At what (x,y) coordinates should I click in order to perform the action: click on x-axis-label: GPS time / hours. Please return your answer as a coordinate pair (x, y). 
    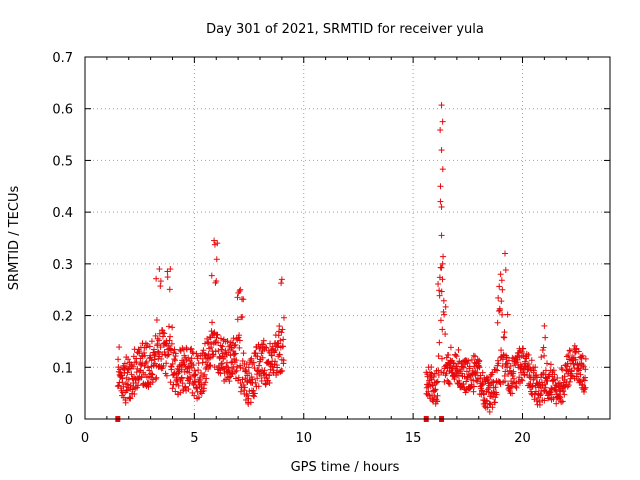
    Looking at the image, I should click on (345, 467).